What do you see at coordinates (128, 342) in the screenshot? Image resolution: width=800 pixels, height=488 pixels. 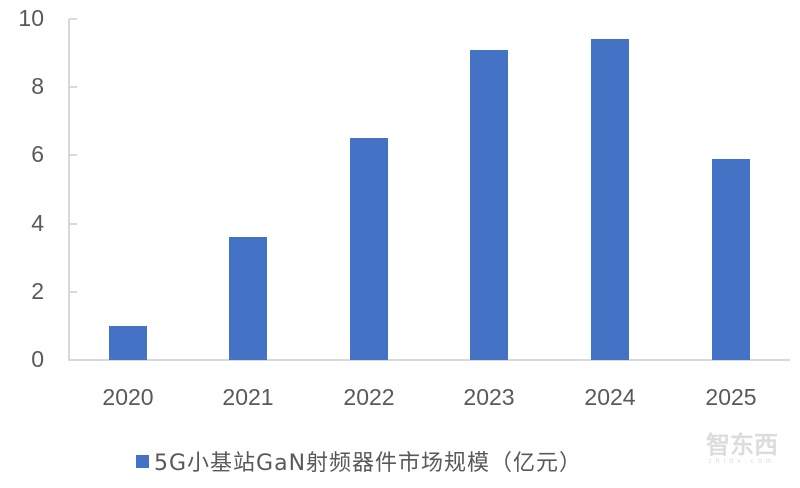 I see `bar-2020` at bounding box center [128, 342].